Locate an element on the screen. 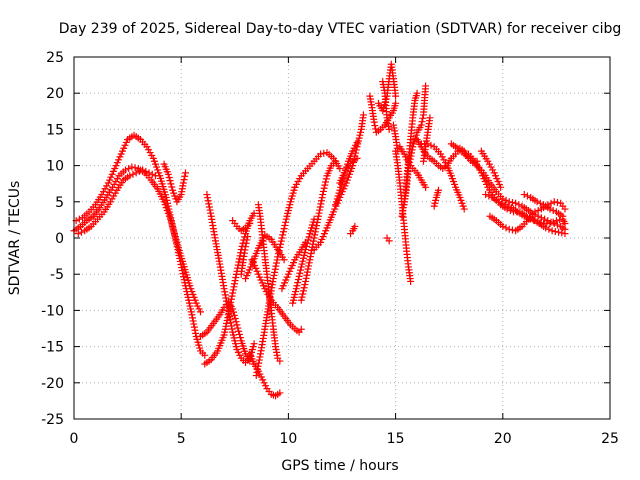 The height and width of the screenshot is (480, 640). y-tick-label: 20 is located at coordinates (55, 94).